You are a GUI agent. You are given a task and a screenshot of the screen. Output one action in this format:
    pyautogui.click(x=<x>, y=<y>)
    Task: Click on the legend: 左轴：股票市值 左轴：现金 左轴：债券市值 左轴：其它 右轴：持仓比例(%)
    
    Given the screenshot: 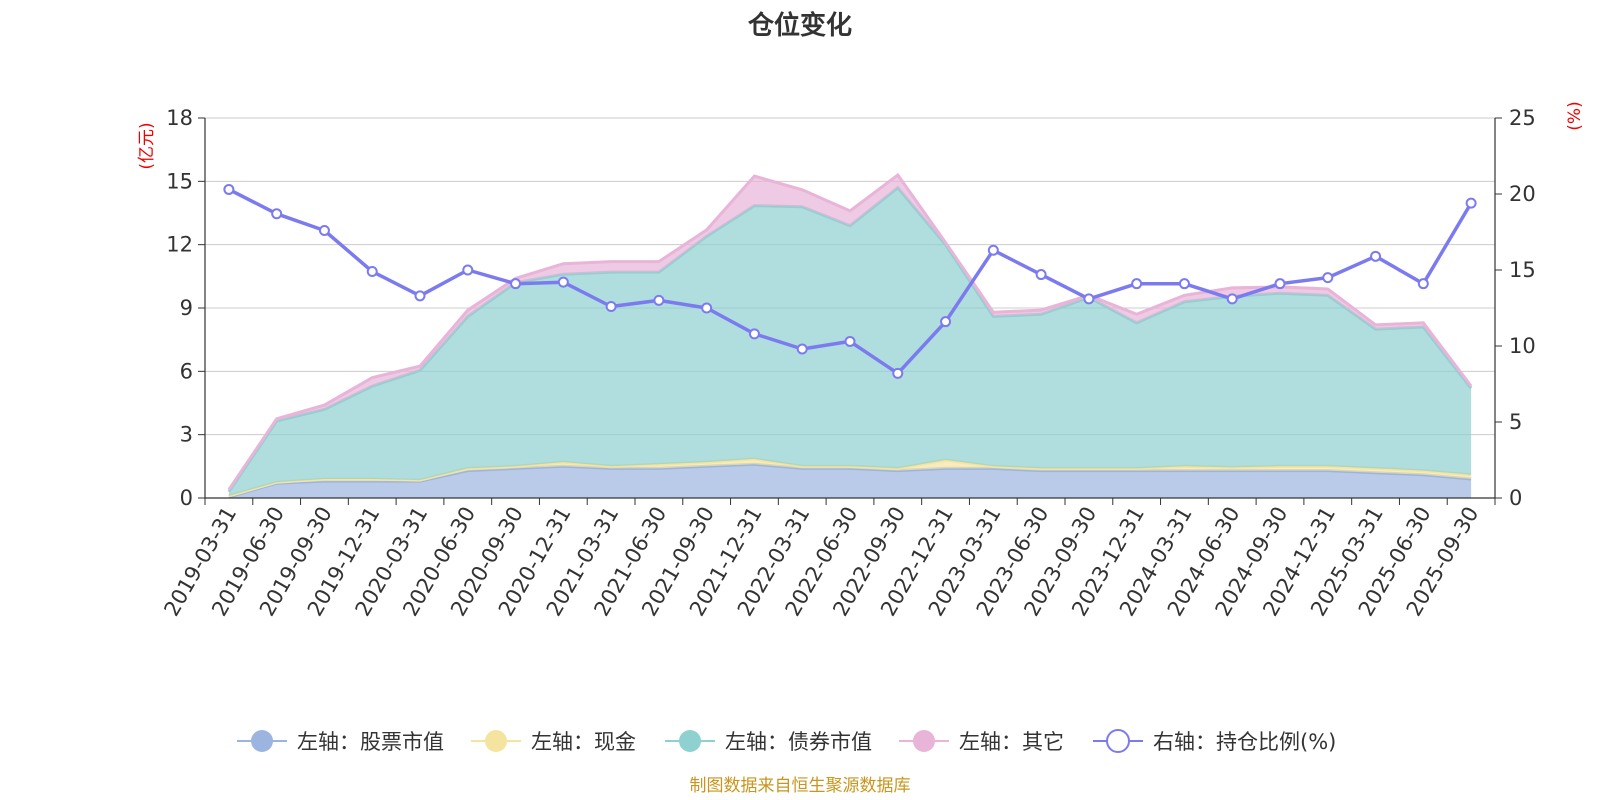 What is the action you would take?
    pyautogui.click(x=786, y=741)
    